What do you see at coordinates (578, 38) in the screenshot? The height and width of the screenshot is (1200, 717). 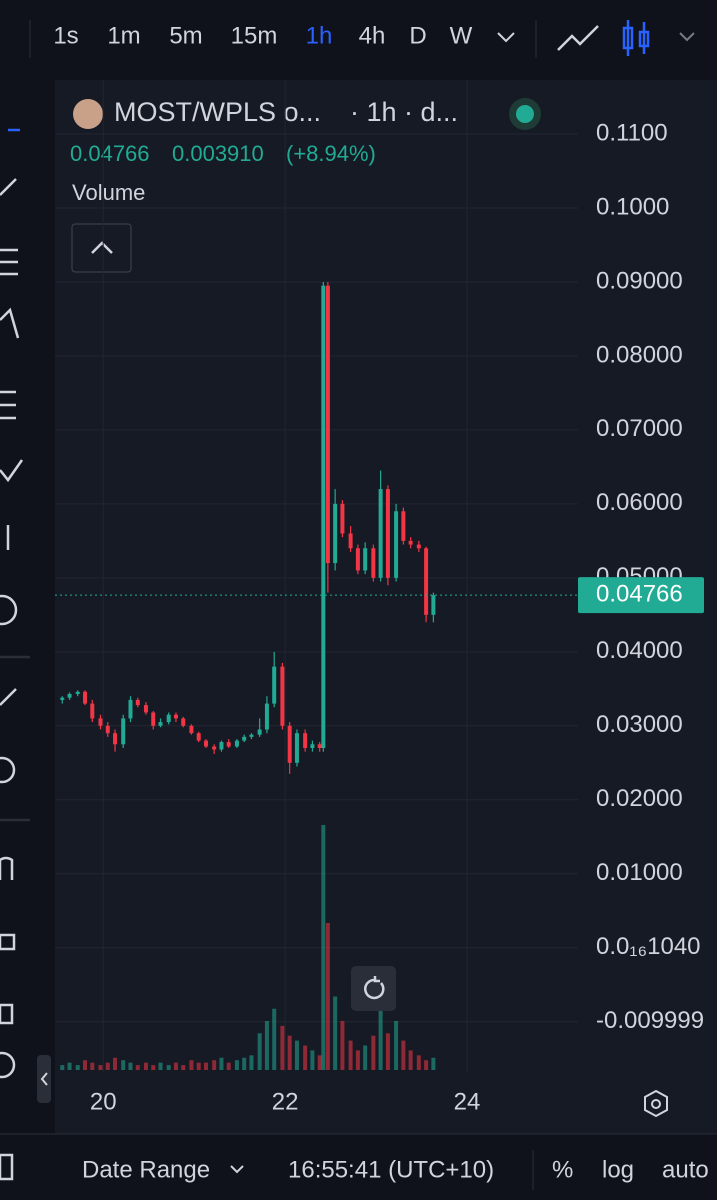 I see `line-chart-icon` at bounding box center [578, 38].